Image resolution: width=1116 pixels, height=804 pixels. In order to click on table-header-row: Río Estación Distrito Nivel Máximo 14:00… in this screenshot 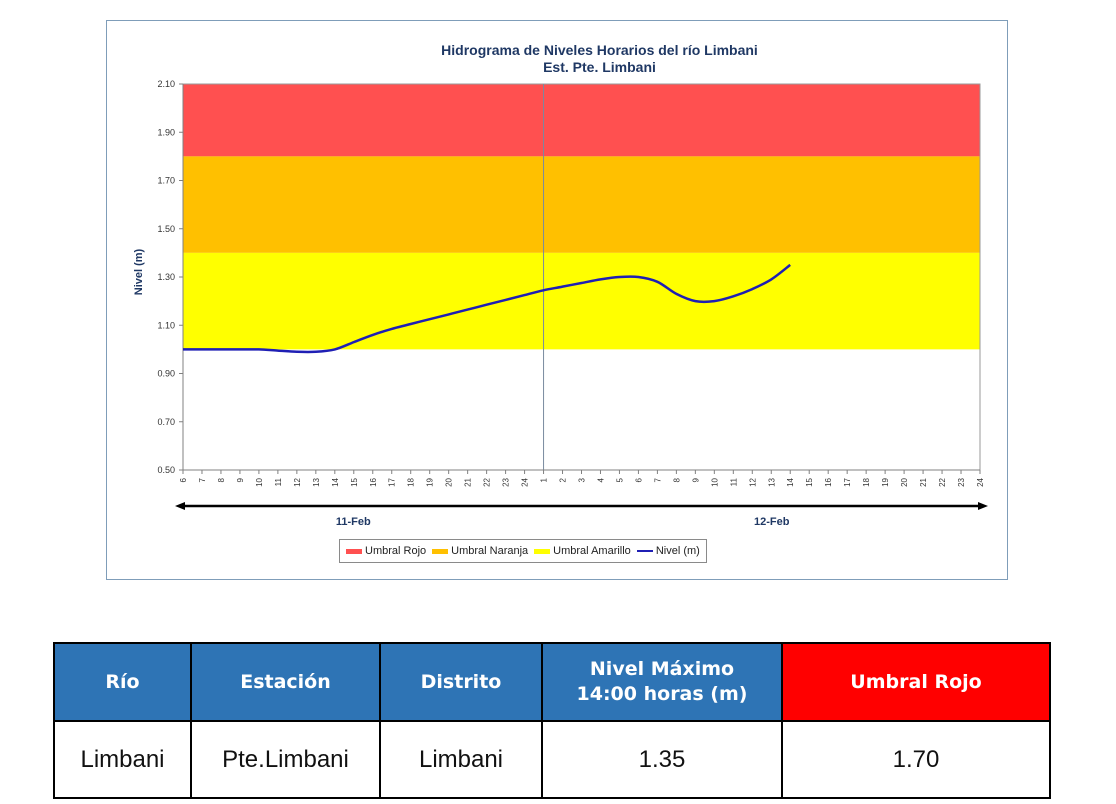, I will do `click(552, 682)`.